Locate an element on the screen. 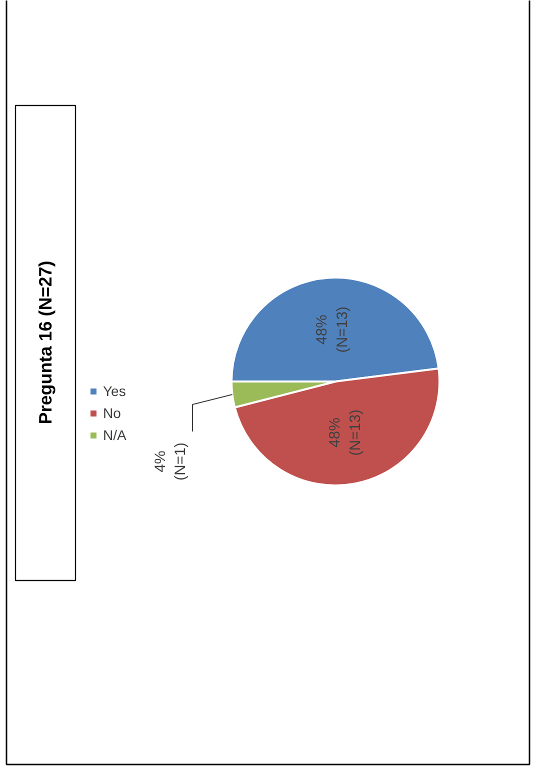 This screenshot has width=535, height=773. legend-label: No is located at coordinates (112, 413).